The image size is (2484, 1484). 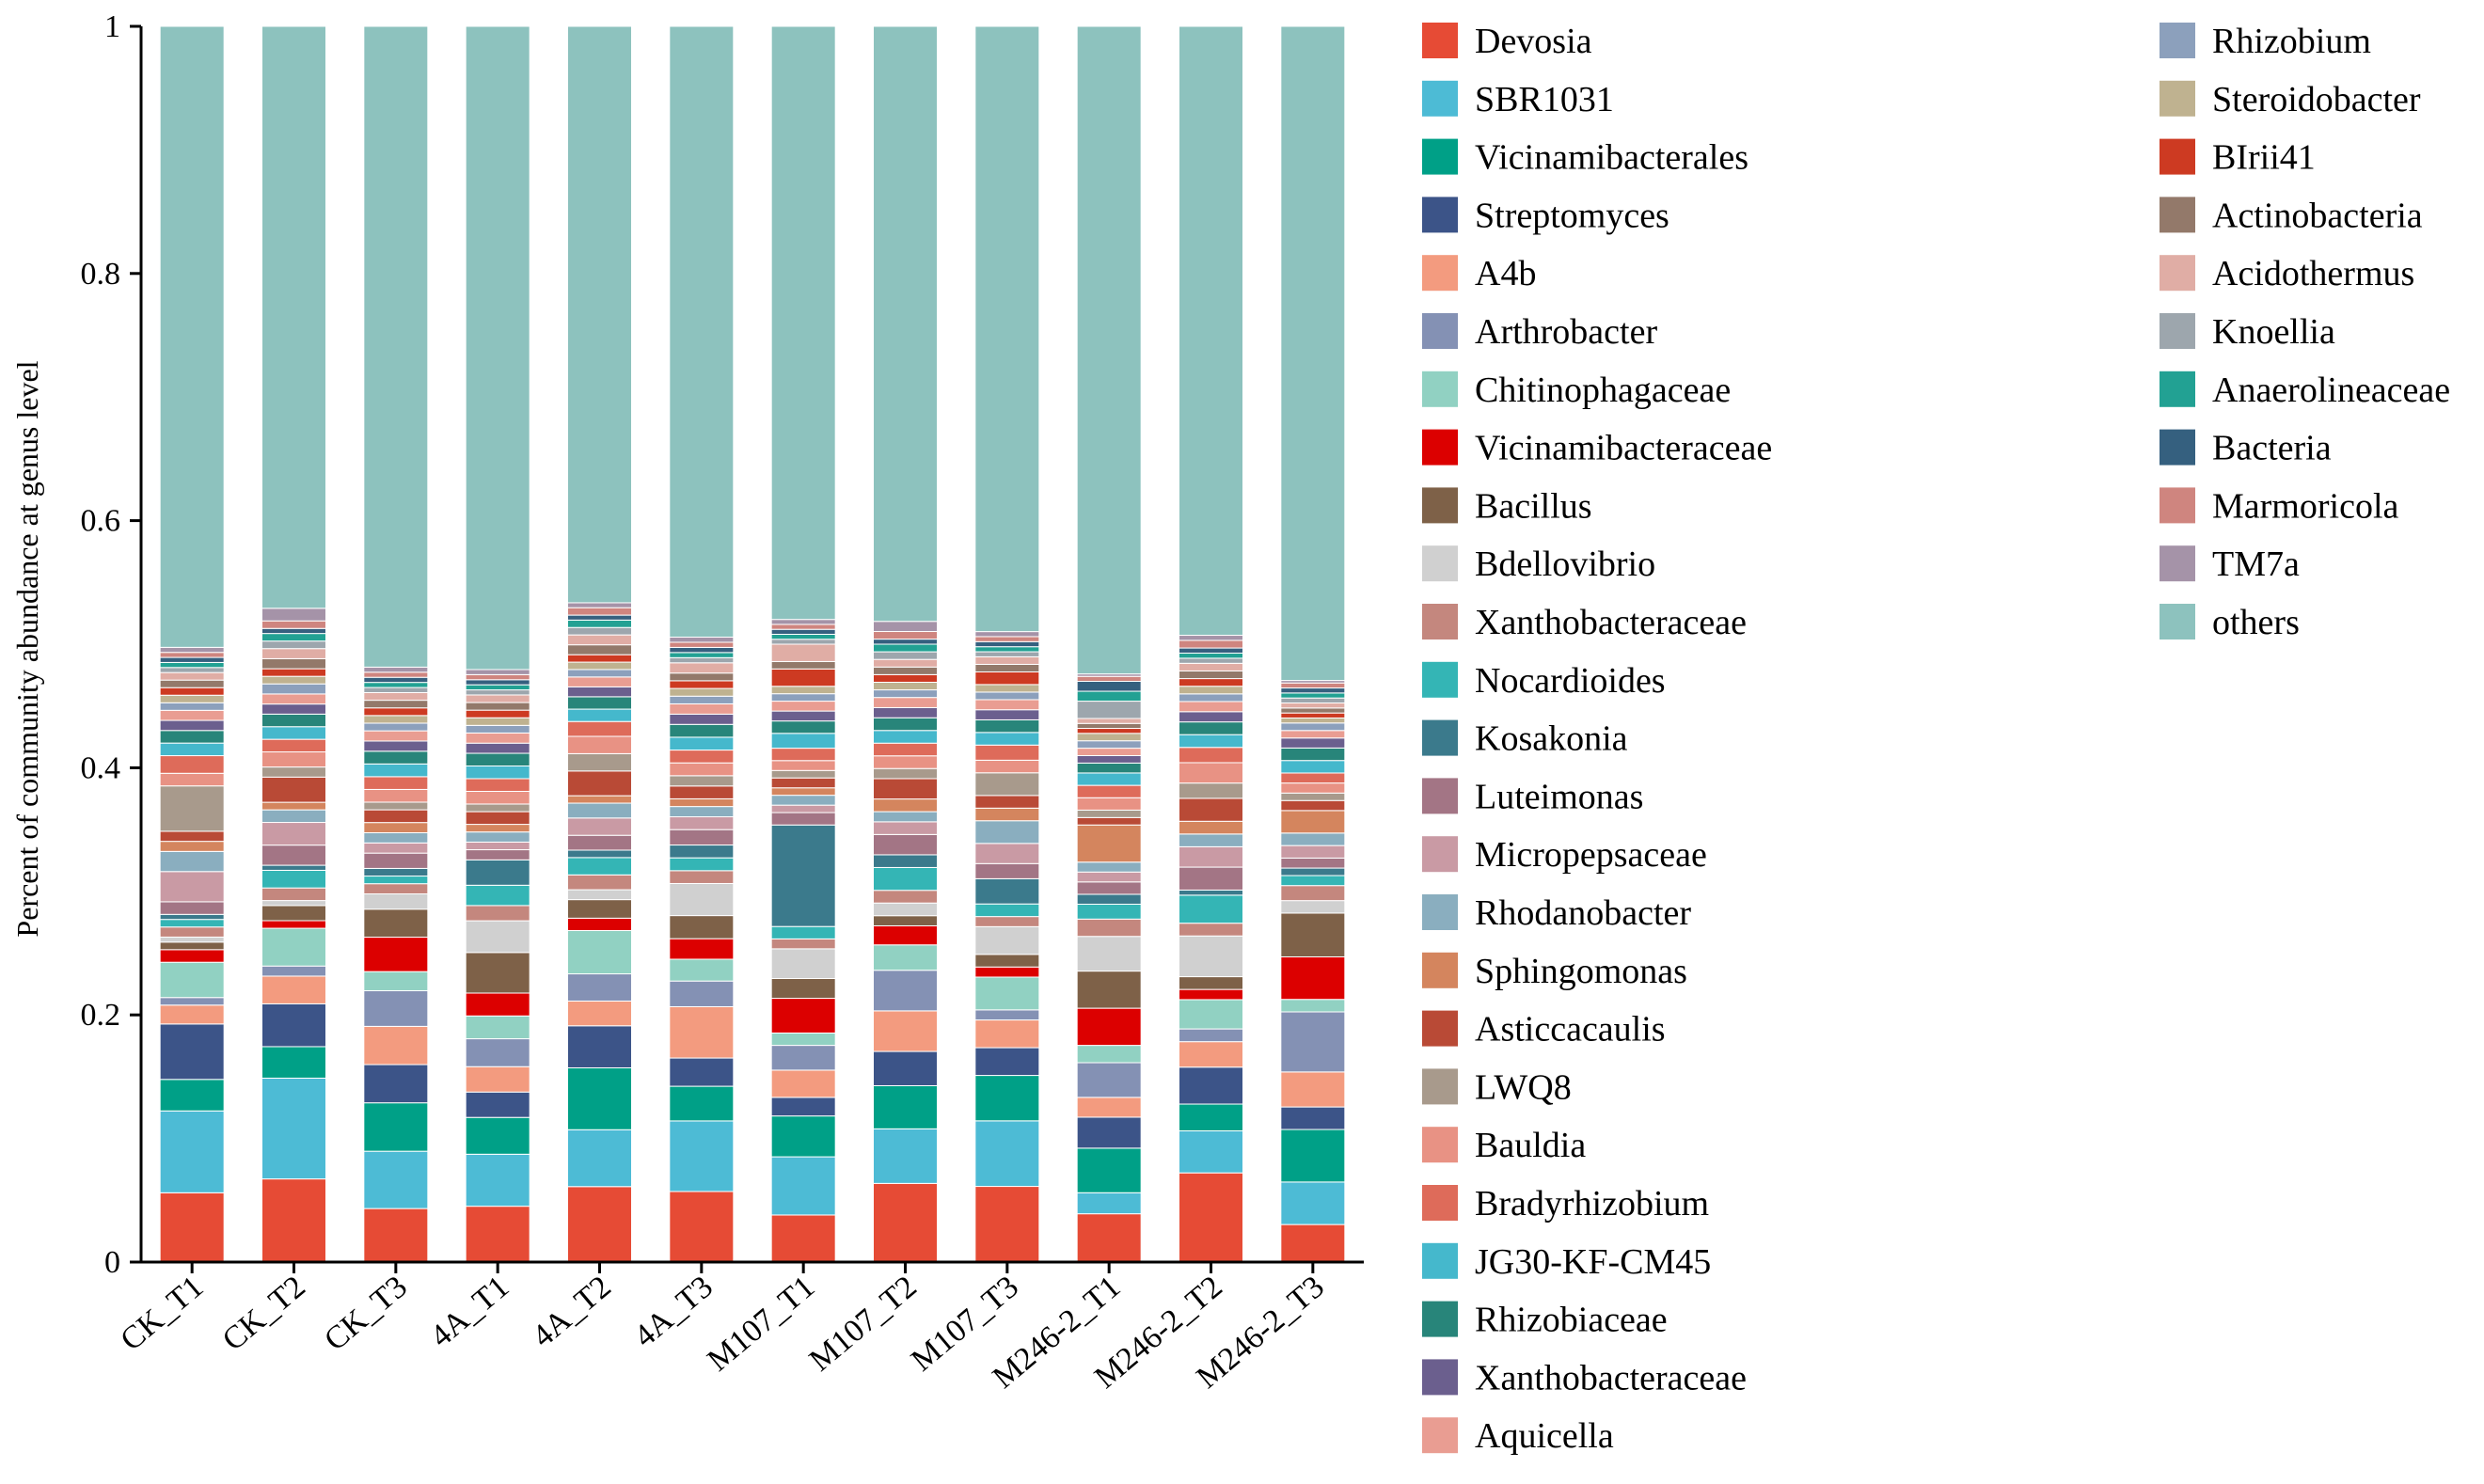 What do you see at coordinates (1592, 1204) in the screenshot?
I see `legend-label-20: Bradyrhizobium` at bounding box center [1592, 1204].